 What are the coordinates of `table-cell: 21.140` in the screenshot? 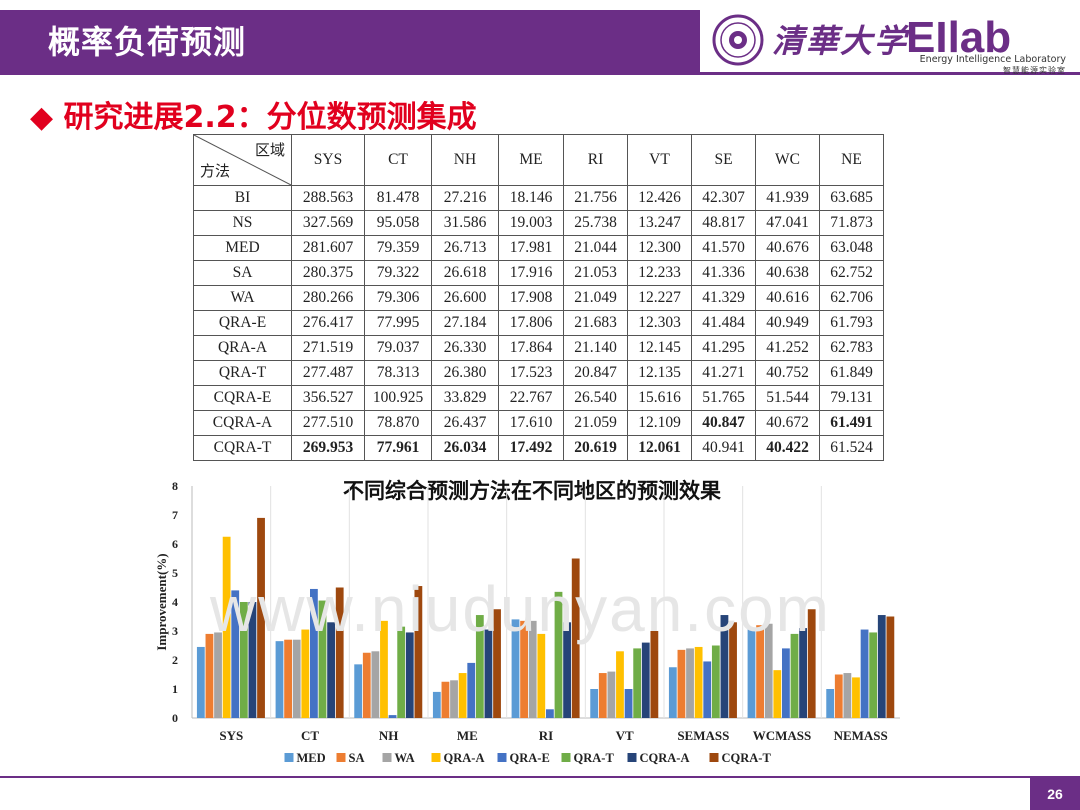 It's located at (595, 348).